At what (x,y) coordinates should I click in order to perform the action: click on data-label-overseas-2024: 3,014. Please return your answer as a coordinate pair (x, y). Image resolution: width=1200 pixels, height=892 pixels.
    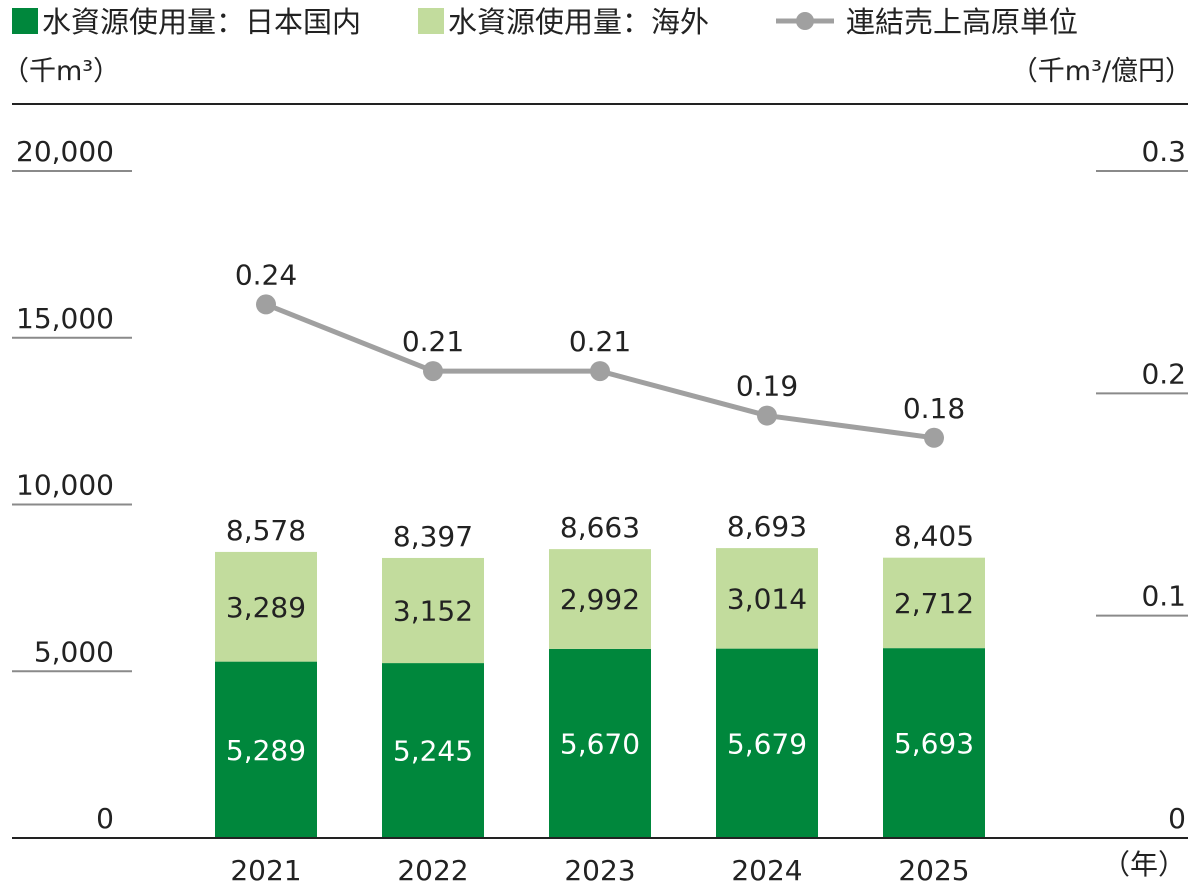
    Looking at the image, I should click on (767, 598).